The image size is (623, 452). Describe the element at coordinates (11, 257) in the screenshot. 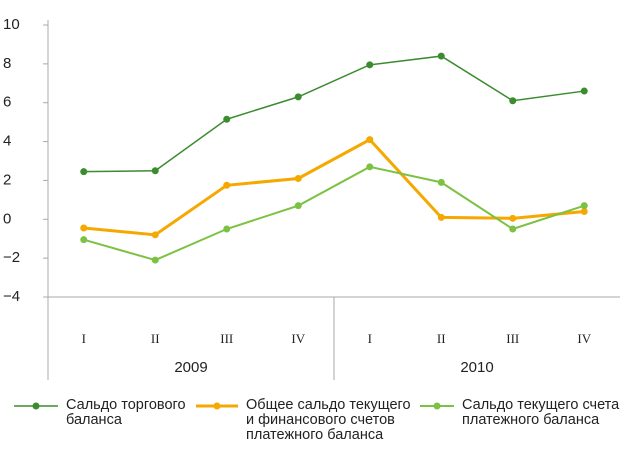

I see `y-tick-label: −2` at that location.